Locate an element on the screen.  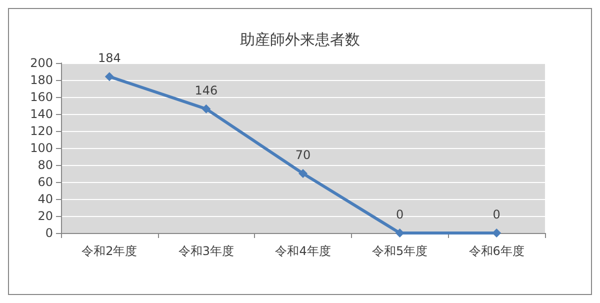
y-tick-label: 100 is located at coordinates (41, 148).